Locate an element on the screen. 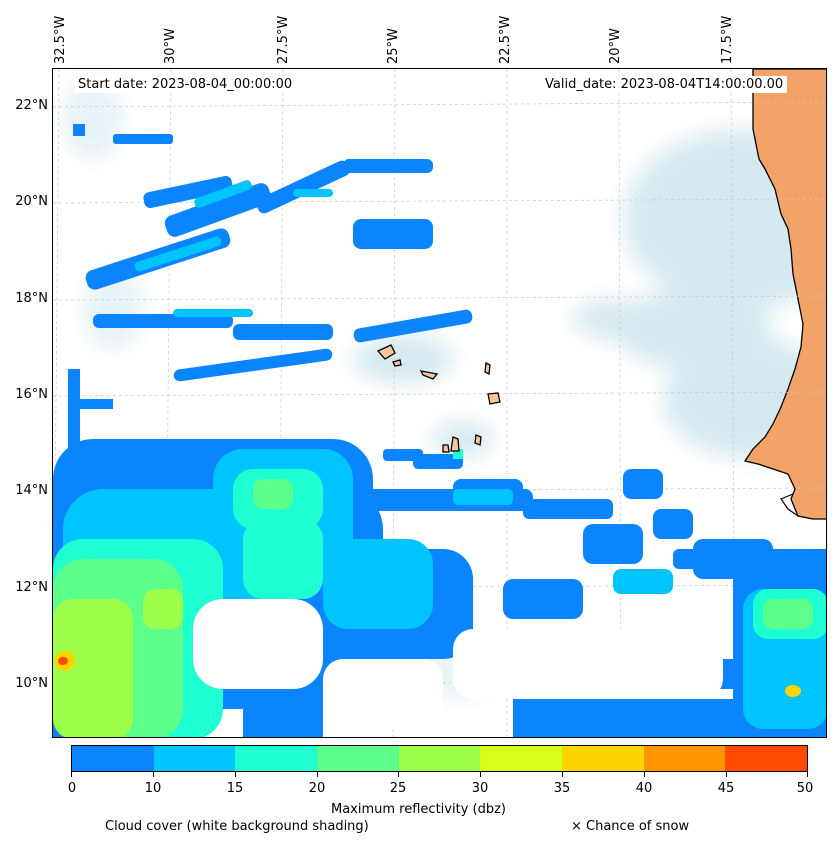  cloud-cover-legend: Cloud cover (white background shading) is located at coordinates (237, 826).